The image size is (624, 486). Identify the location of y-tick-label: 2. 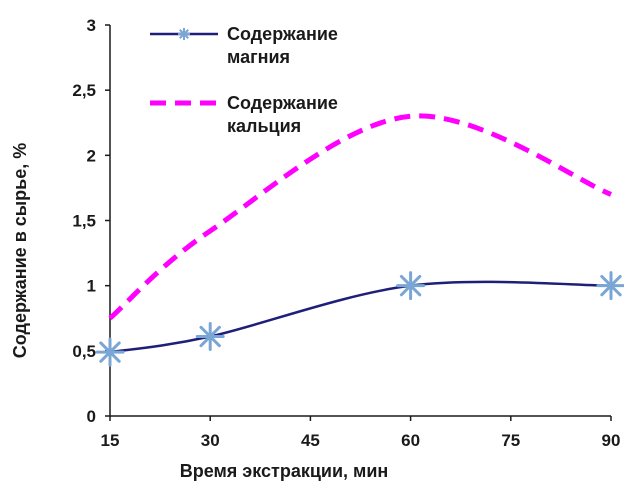
(91, 155).